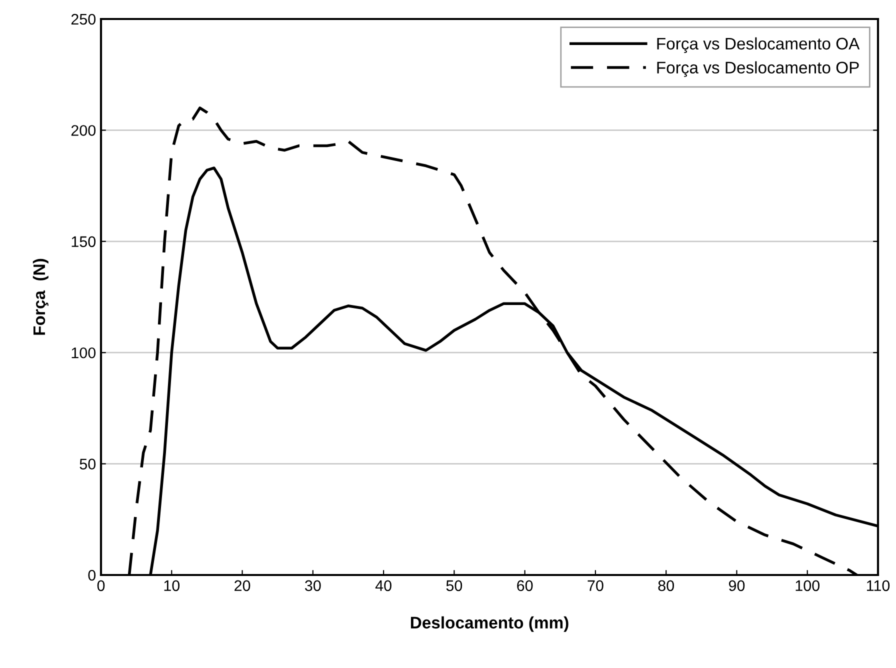 The height and width of the screenshot is (668, 896). I want to click on x-axis-title: Deslocamento (mm), so click(489, 624).